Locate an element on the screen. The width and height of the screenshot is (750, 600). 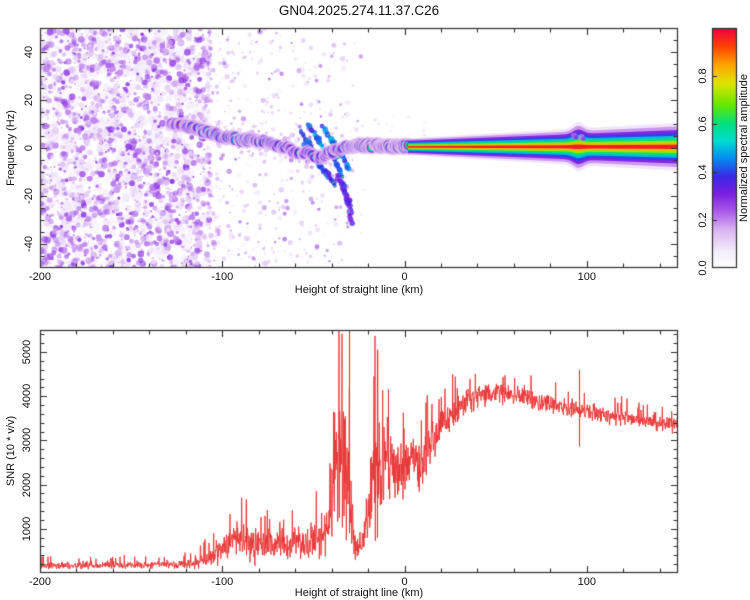
bottom-x-axis-label: Height of straight line (km) is located at coordinates (359, 593).